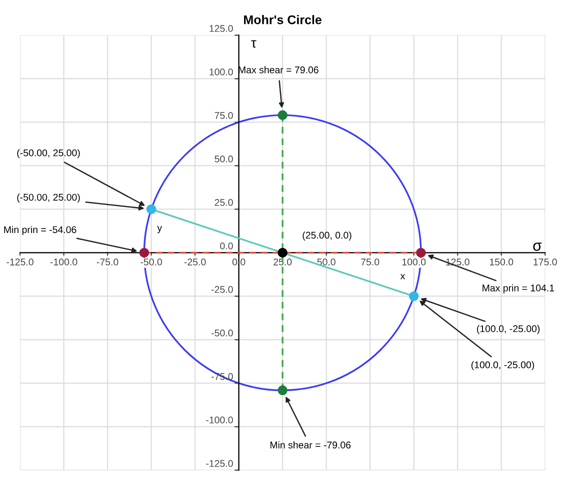  I want to click on annotation: Max prin = 104.1, so click(518, 289).